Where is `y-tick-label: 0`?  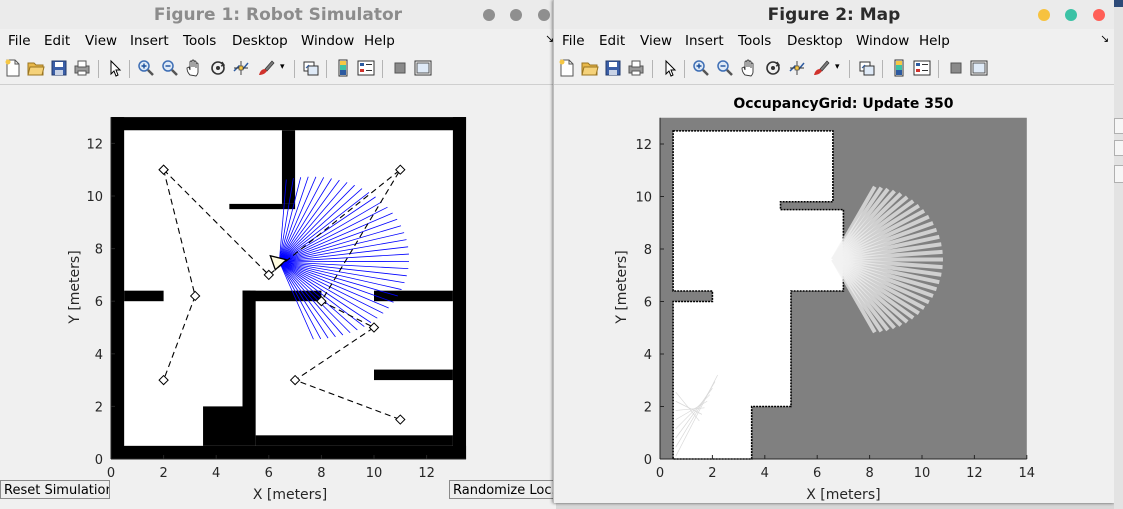 y-tick-label: 0 is located at coordinates (648, 460).